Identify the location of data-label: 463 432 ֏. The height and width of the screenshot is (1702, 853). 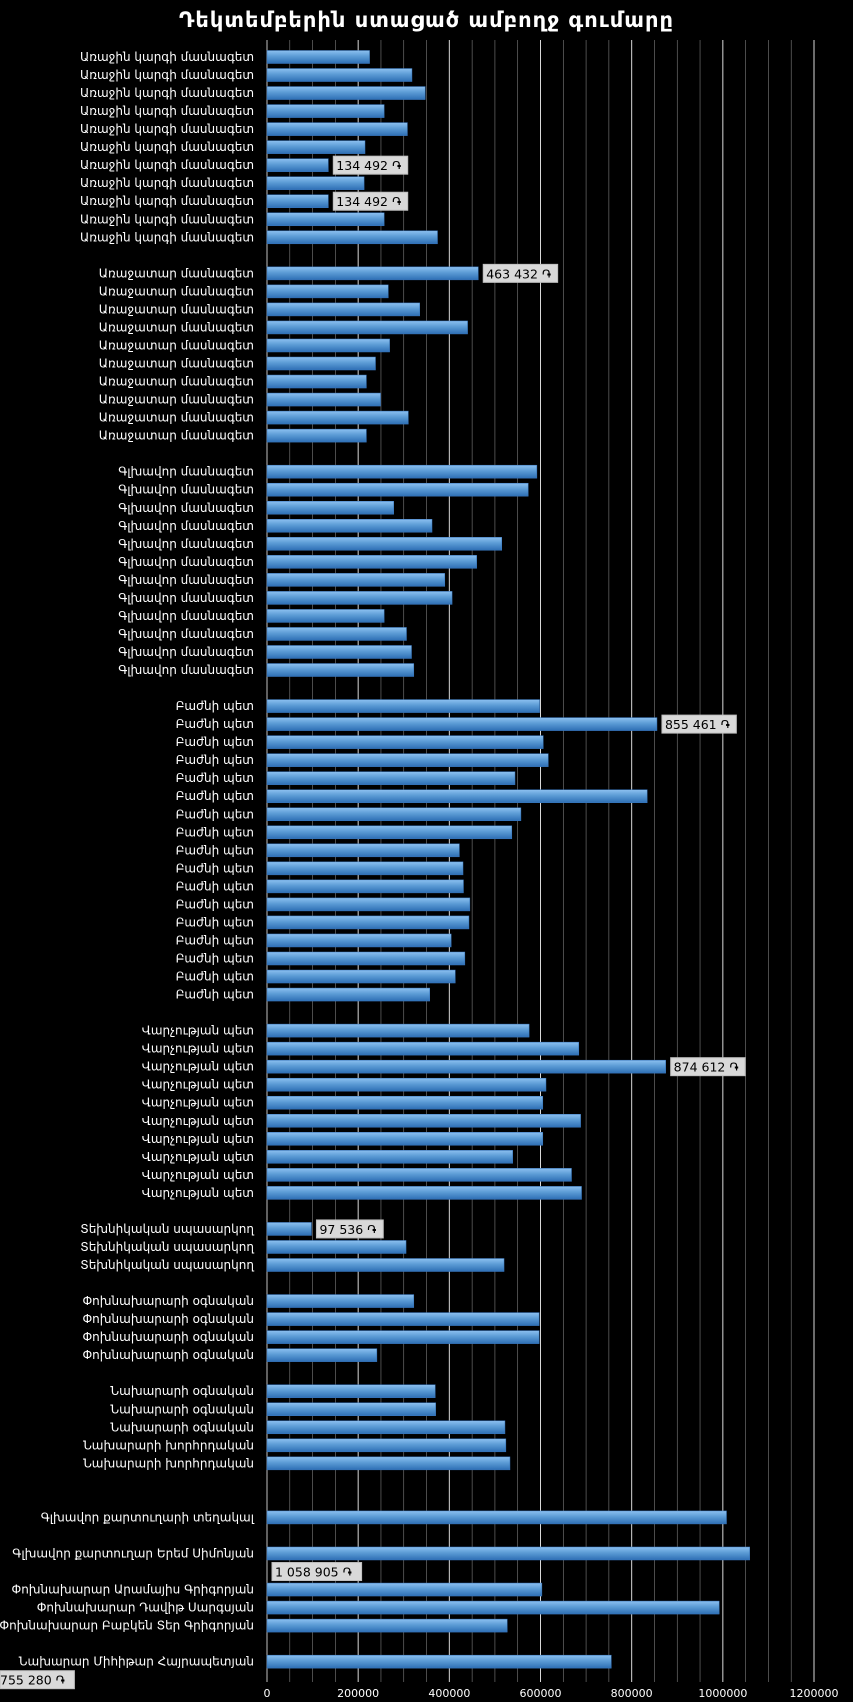
(519, 273).